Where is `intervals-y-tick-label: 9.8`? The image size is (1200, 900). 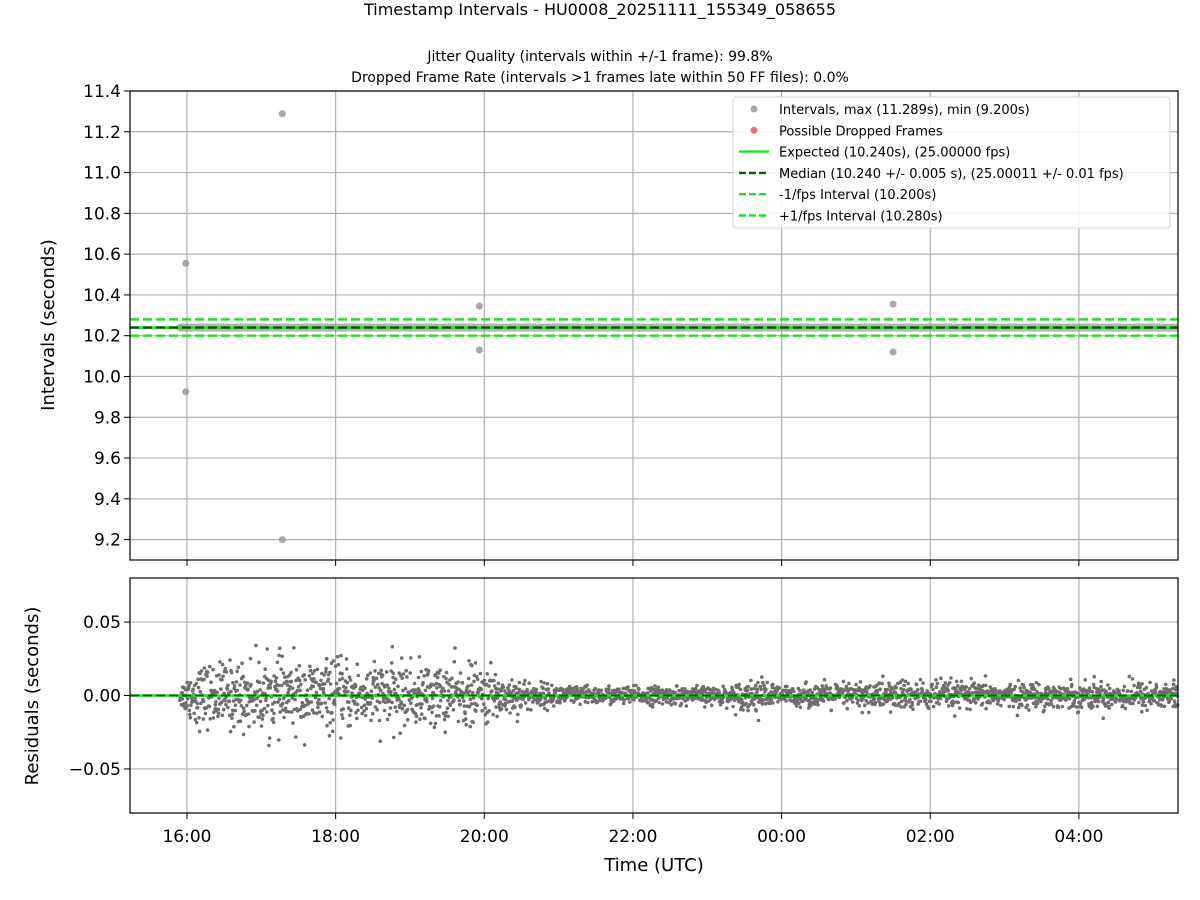
intervals-y-tick-label: 9.8 is located at coordinates (107, 418).